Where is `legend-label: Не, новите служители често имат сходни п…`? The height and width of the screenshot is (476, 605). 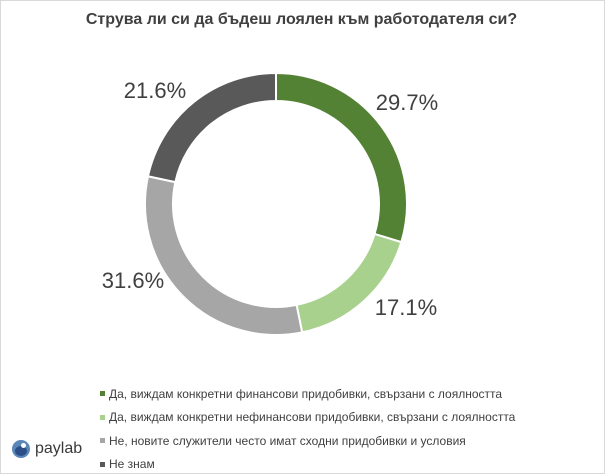
legend-label: Не, новите служители често имат сходни п… is located at coordinates (287, 441).